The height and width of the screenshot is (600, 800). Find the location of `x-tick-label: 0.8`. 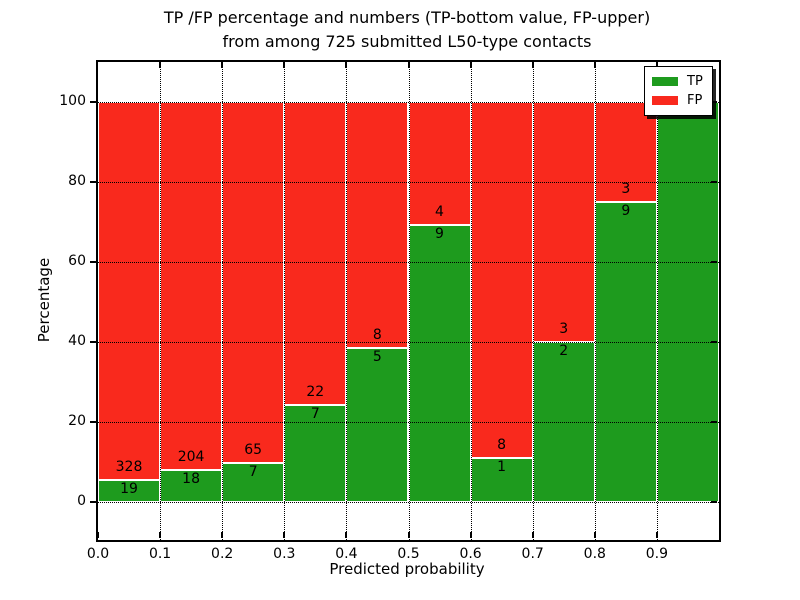

x-tick-label: 0.8 is located at coordinates (594, 554).